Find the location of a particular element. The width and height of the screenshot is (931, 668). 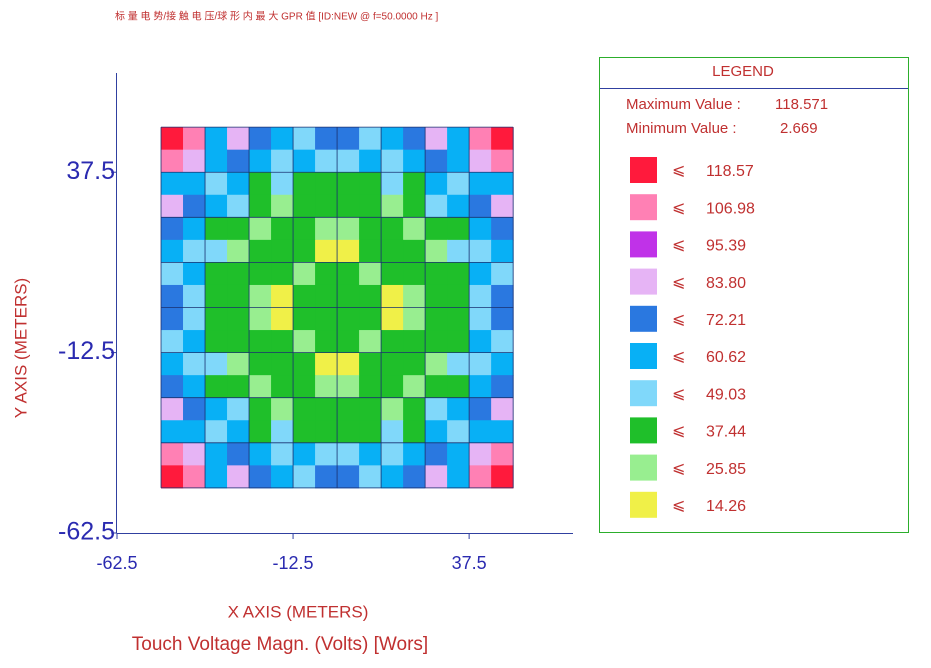

y-axis-label: Y AXIS (METERS) is located at coordinates (20, 348).